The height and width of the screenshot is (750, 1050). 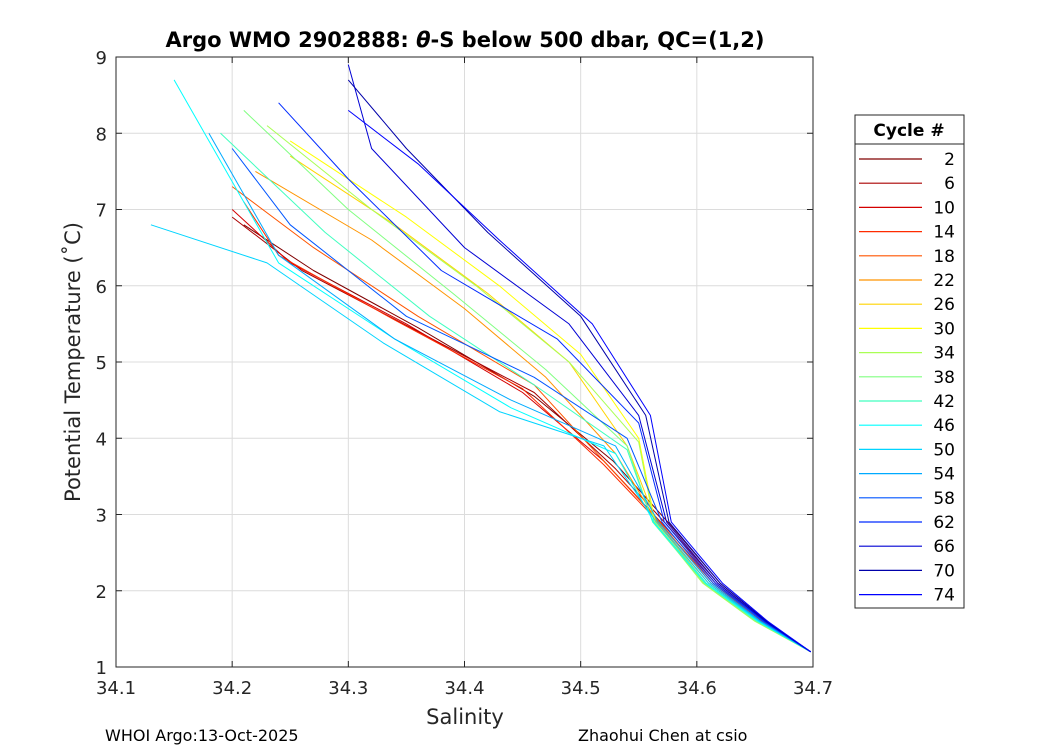 I want to click on y-tick-label: 2, so click(x=101, y=592).